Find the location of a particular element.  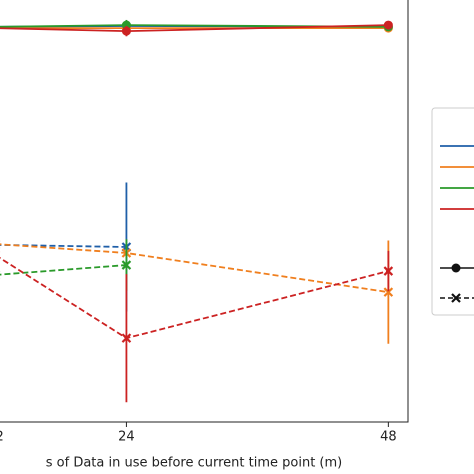

x-tick-label: 12 is located at coordinates (2, 437).